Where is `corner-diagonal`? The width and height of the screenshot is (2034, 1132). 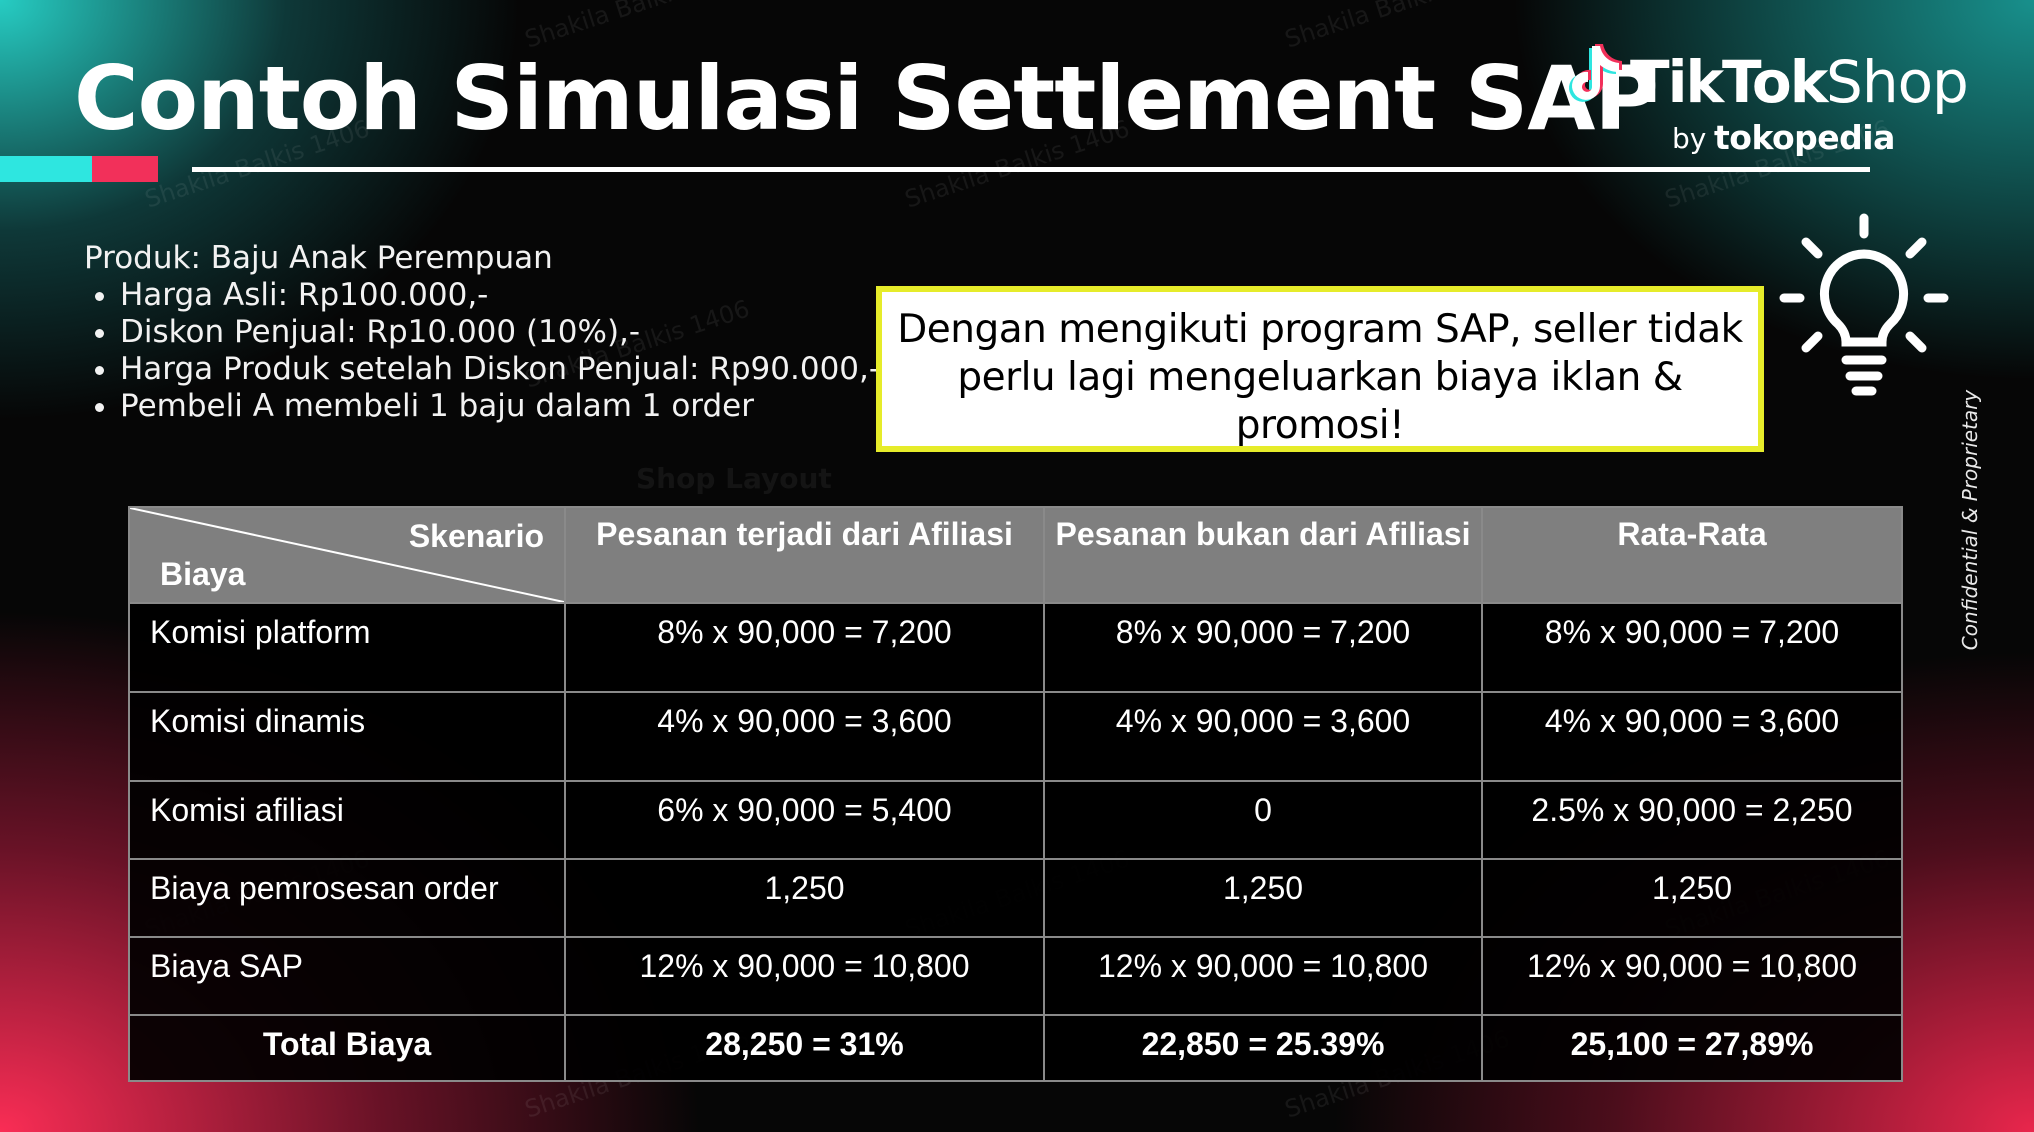 corner-diagonal is located at coordinates (347, 555).